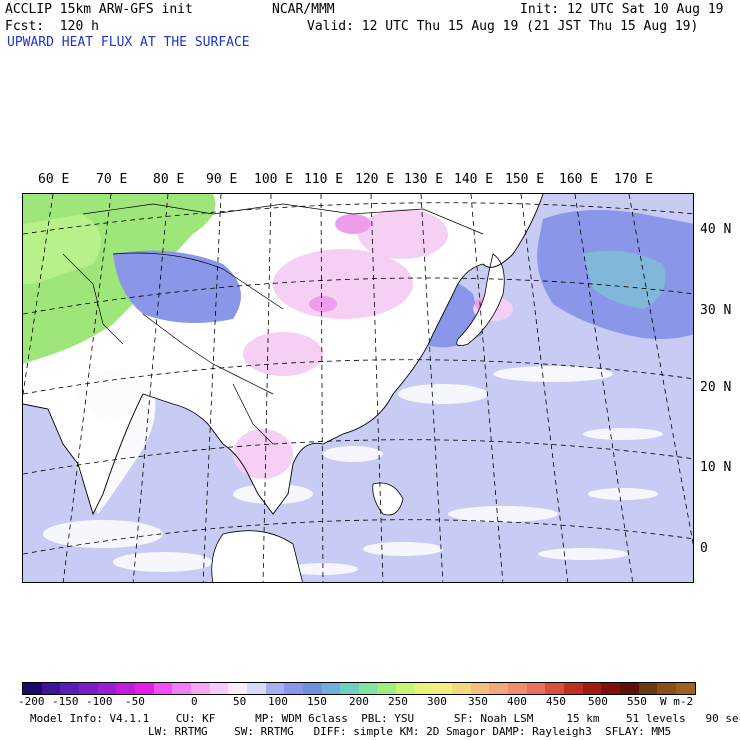 This screenshot has height=740, width=740. What do you see at coordinates (716, 387) in the screenshot?
I see `lat-label: 20 N` at bounding box center [716, 387].